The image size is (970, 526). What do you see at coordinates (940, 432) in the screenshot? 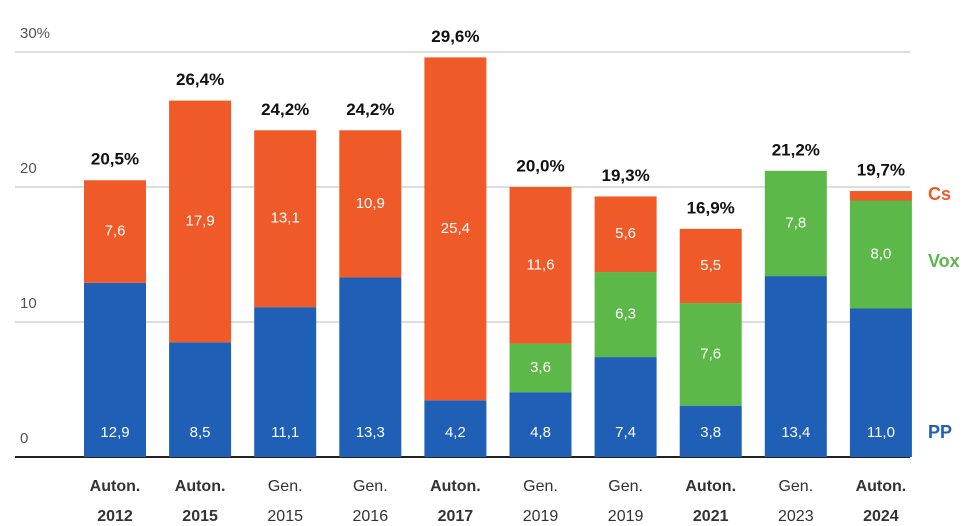
I see `legend-label: PP` at bounding box center [940, 432].